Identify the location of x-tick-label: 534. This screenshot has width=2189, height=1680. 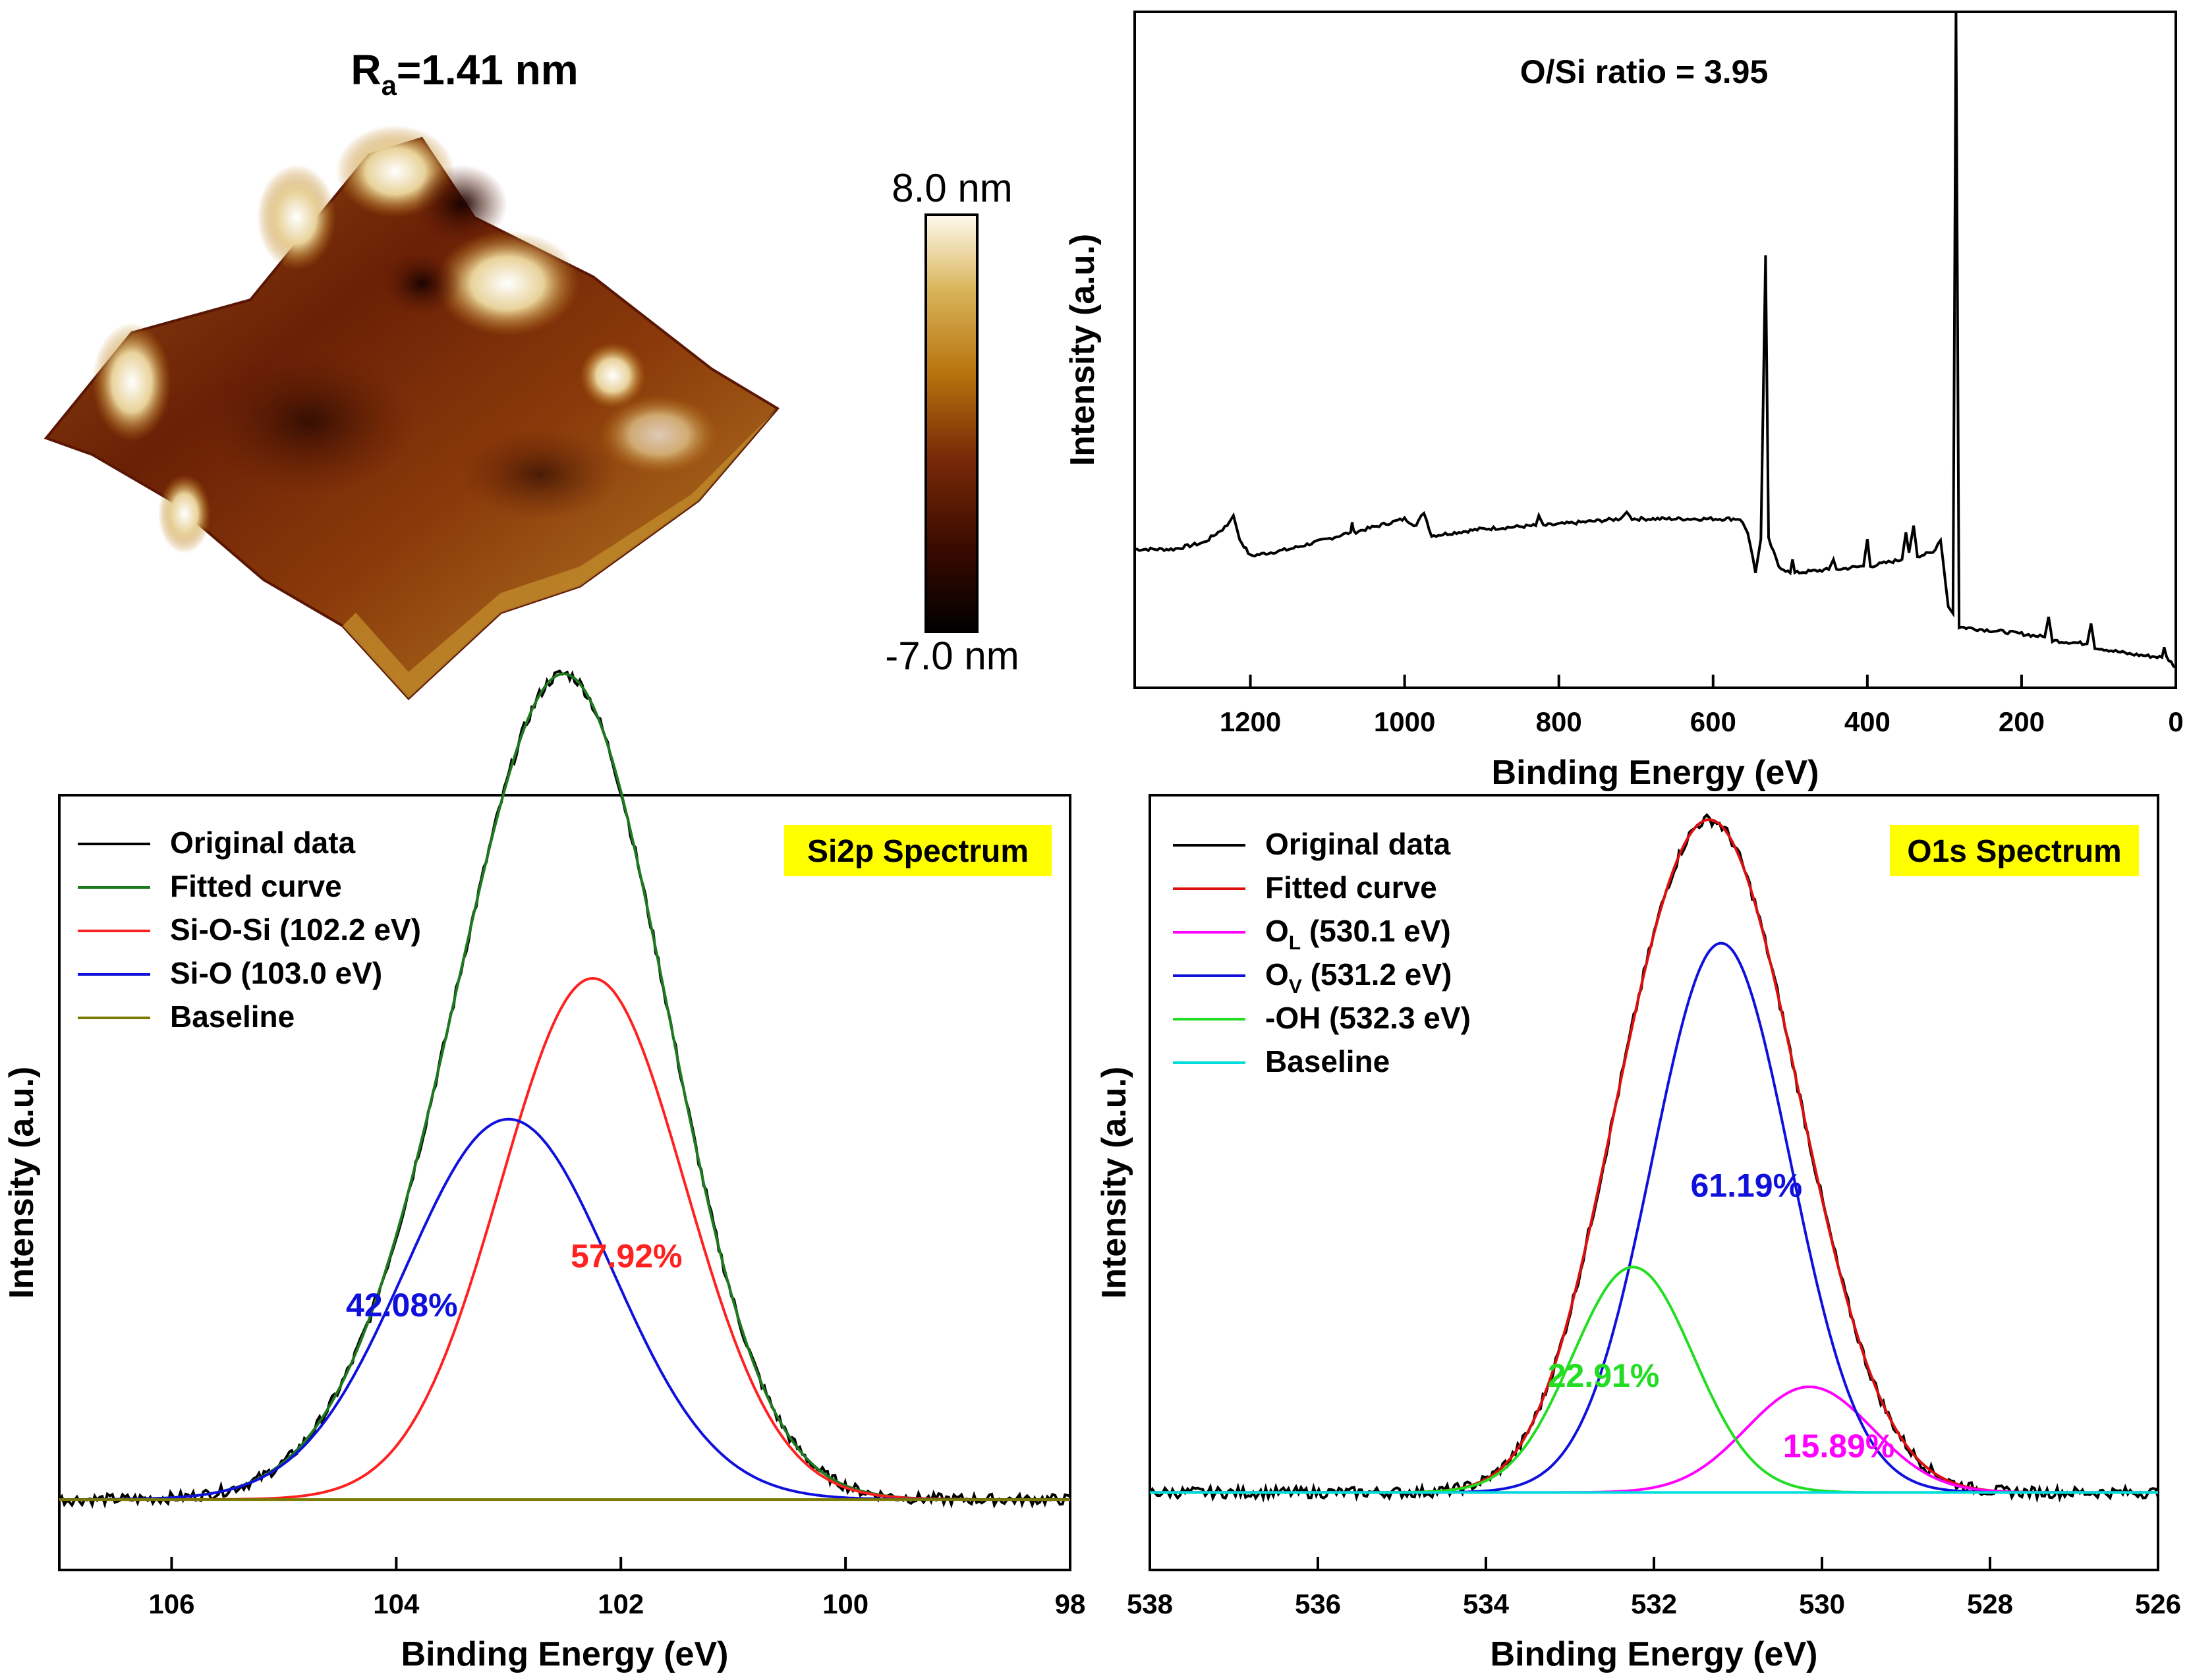
(1486, 1603).